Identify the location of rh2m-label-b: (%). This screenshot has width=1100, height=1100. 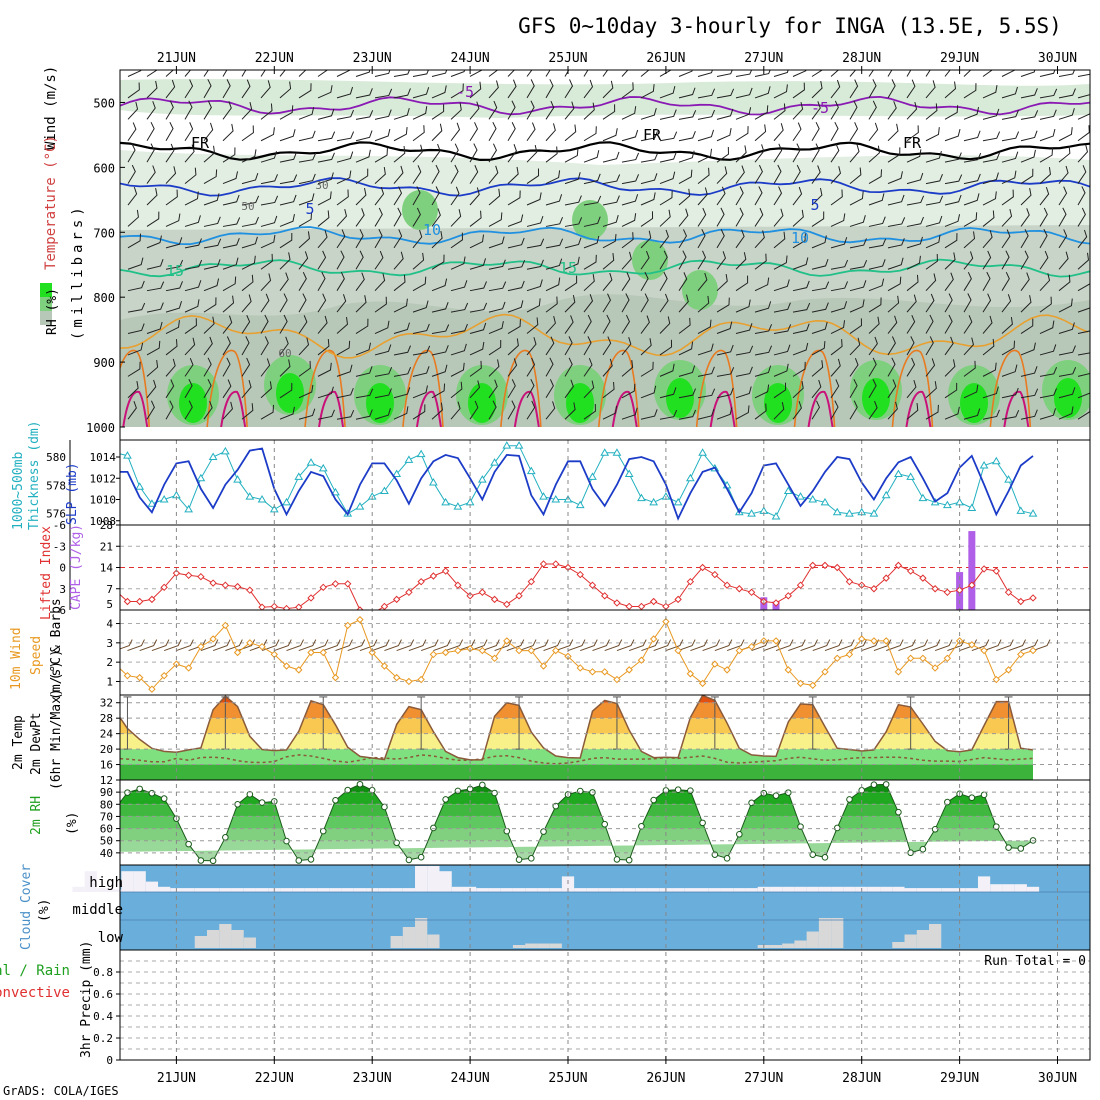
(72, 823).